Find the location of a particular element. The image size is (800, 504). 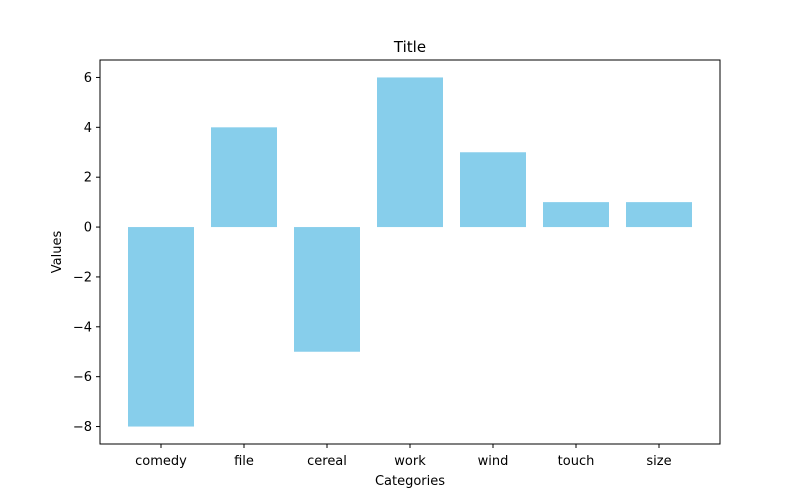

x-axis-title: Categories is located at coordinates (410, 481).